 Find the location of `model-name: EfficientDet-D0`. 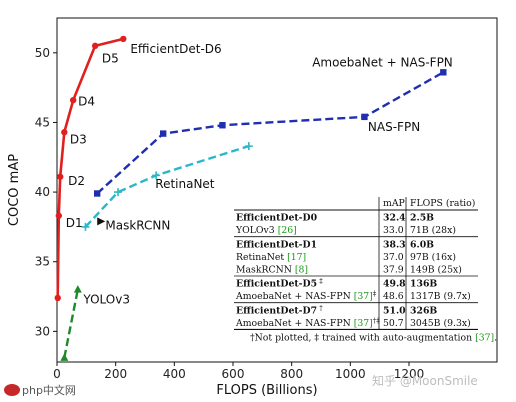

model-name: EfficientDet-D0 is located at coordinates (277, 218).